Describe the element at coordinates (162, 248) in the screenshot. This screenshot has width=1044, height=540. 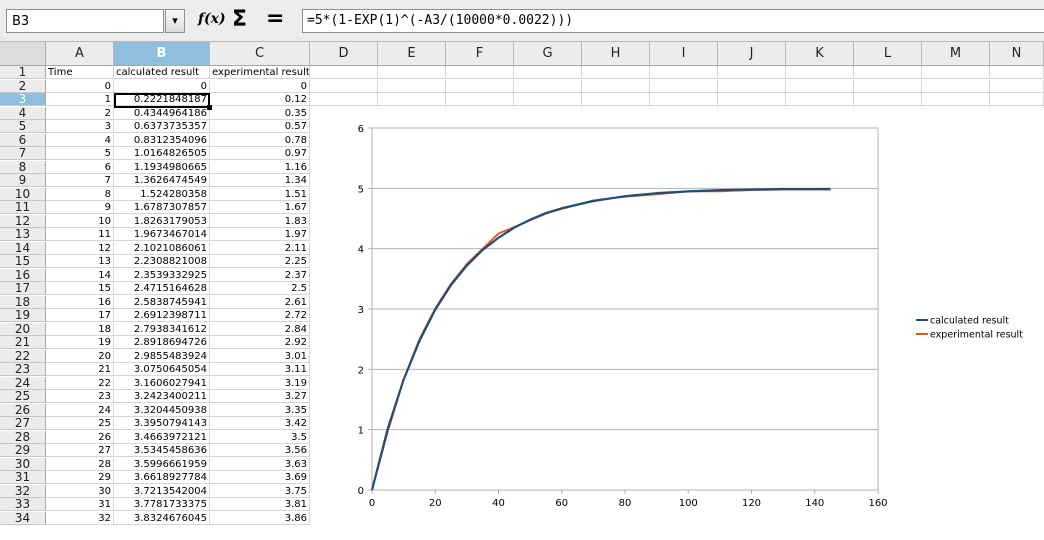
I see `cell-b14: 2.1021086061` at that location.